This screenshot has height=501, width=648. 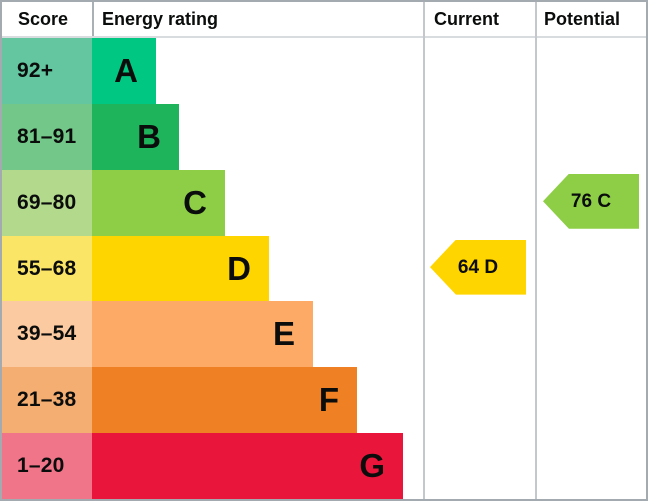 I want to click on band-row-e: 39–54 E, so click(x=324, y=334).